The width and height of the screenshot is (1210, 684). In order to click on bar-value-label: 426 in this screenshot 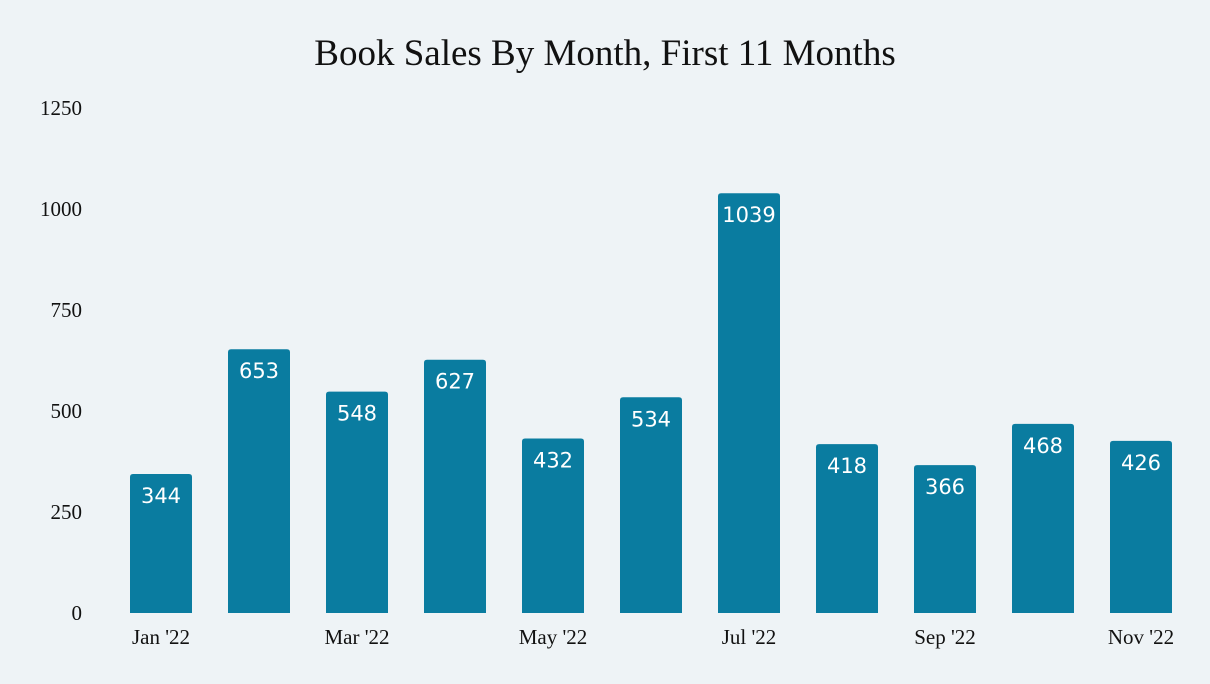, I will do `click(1141, 463)`.